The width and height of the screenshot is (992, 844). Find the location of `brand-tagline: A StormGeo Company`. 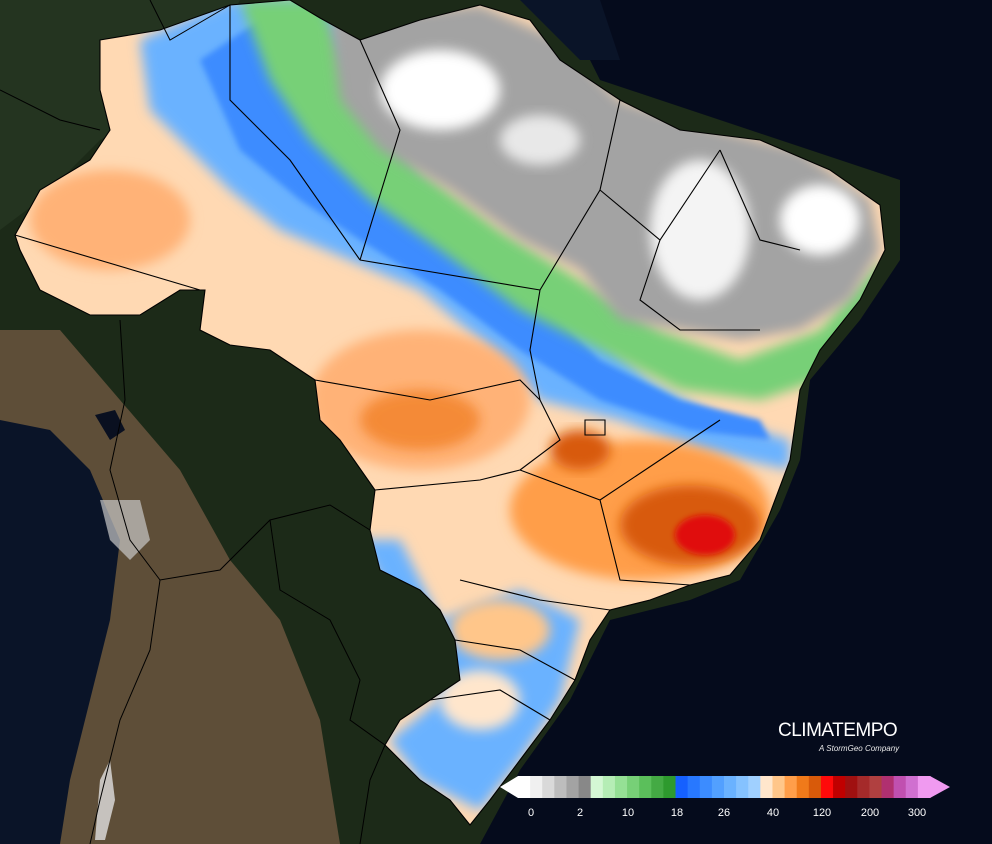

brand-tagline: A StormGeo Company is located at coordinates (859, 748).